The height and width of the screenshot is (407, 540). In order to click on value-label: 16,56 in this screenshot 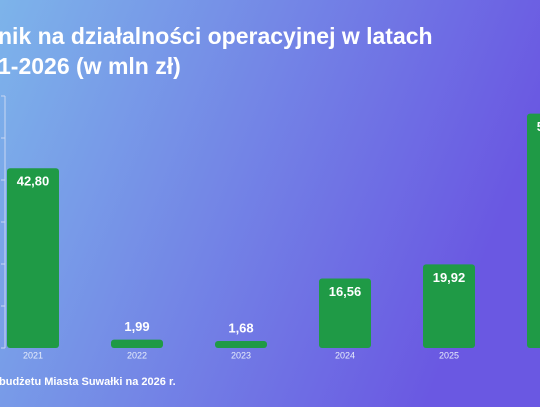, I will do `click(345, 291)`.